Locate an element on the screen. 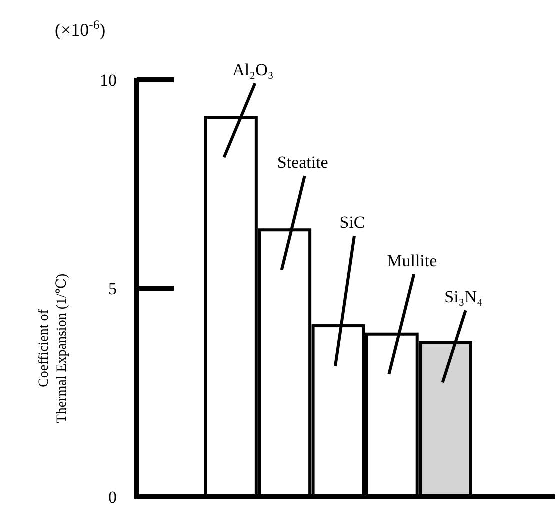 Image resolution: width=559 pixels, height=508 pixels. y-tick-label: 5 is located at coordinates (112, 288).